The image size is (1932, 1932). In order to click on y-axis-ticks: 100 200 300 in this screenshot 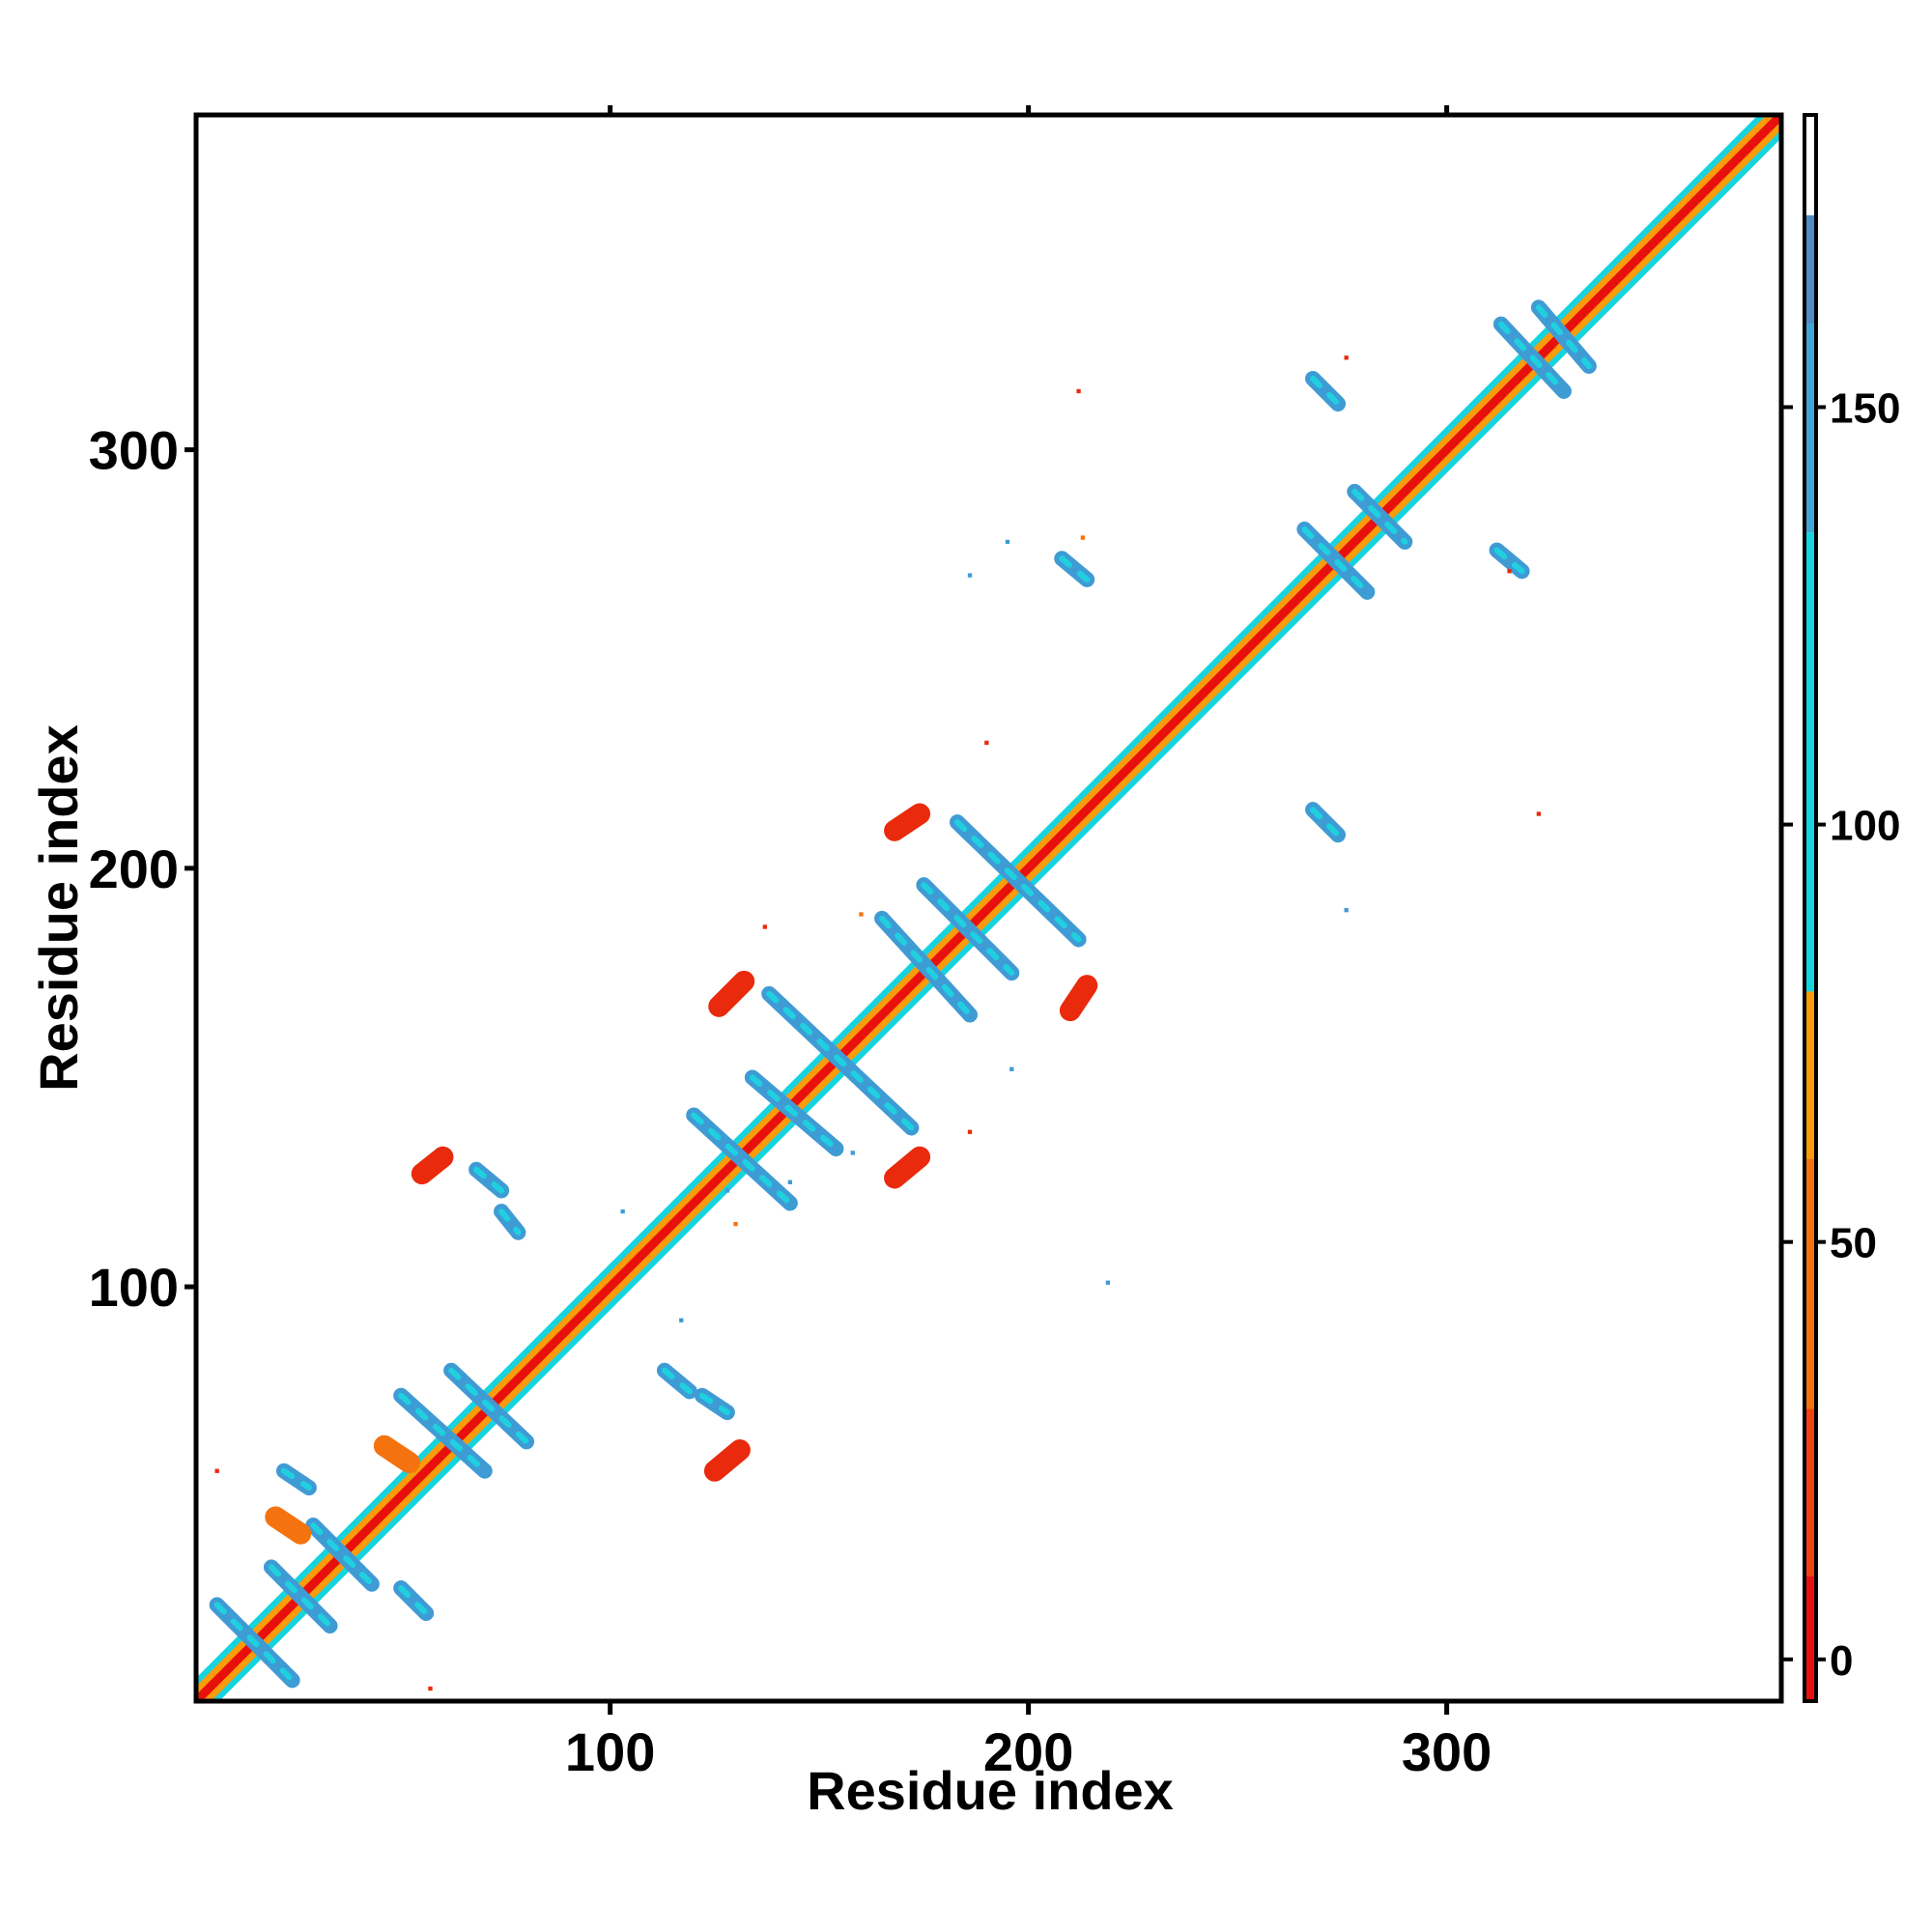, I will do `click(142, 869)`.